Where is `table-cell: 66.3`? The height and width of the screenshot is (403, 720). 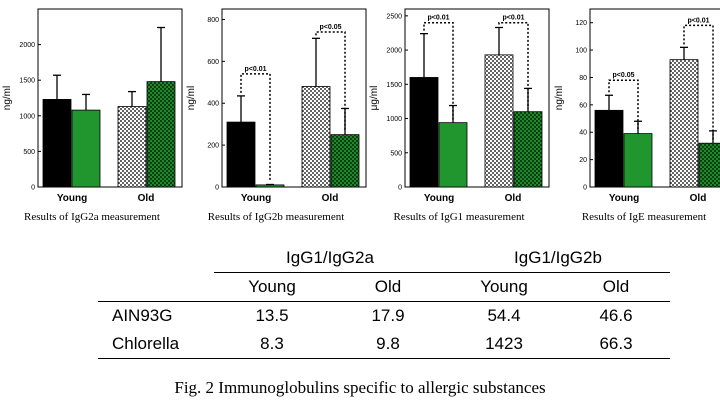 table-cell: 66.3 is located at coordinates (616, 344).